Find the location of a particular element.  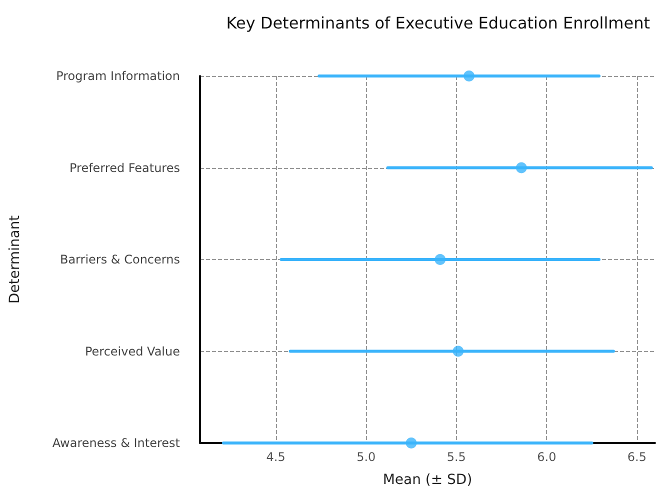

x-tick-label: 5.5 is located at coordinates (456, 457).